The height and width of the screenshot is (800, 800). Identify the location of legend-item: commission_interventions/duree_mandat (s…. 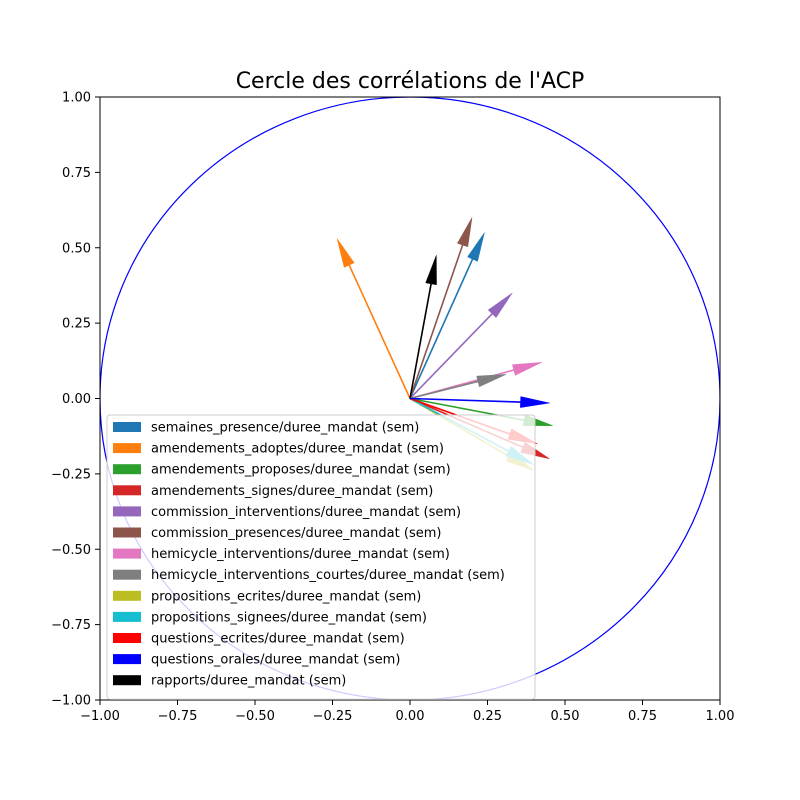
(287, 512).